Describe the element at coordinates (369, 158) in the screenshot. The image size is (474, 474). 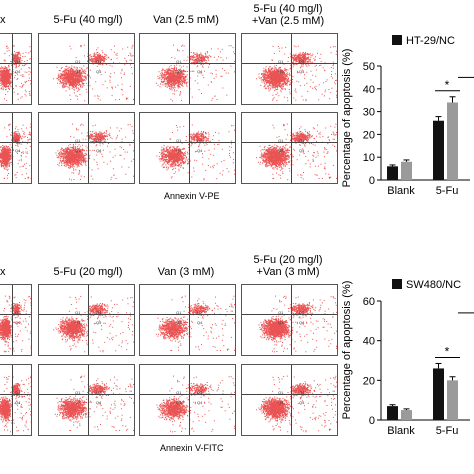
I see `y-tick-label: 10` at that location.